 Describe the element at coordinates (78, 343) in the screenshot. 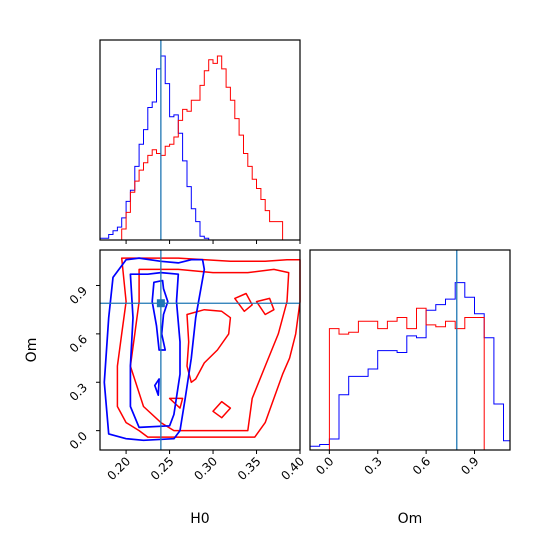

I see `om-ytick-label-2: 0.6` at that location.